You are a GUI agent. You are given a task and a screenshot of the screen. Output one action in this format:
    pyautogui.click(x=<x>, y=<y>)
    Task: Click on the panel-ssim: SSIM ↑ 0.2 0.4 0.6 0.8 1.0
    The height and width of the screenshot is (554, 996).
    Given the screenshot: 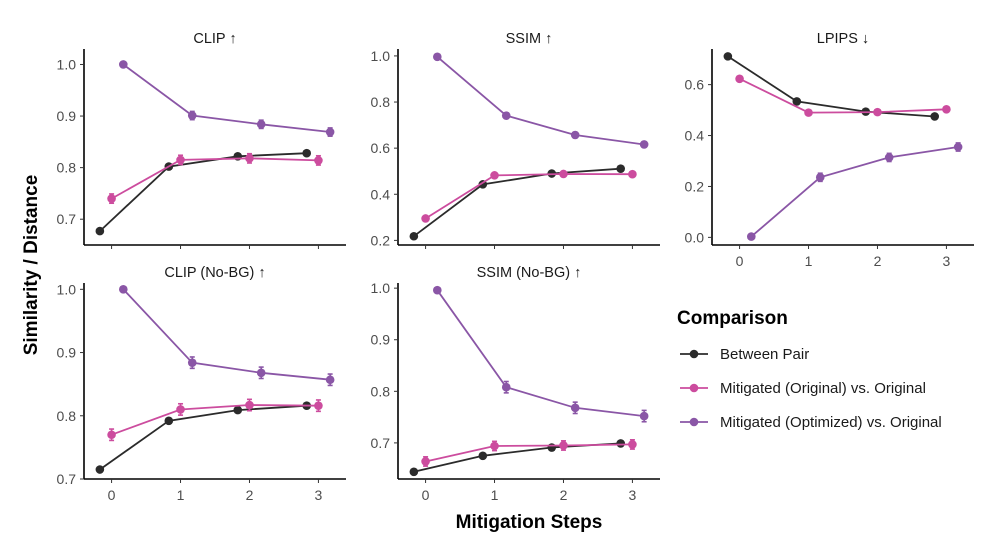 What is the action you would take?
    pyautogui.click(x=515, y=140)
    